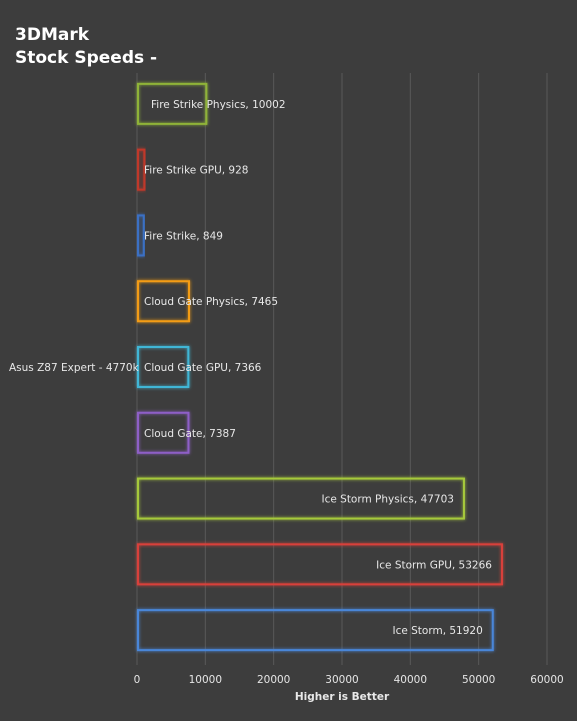 This screenshot has height=721, width=577. What do you see at coordinates (341, 680) in the screenshot?
I see `x-tick-label: 30000` at bounding box center [341, 680].